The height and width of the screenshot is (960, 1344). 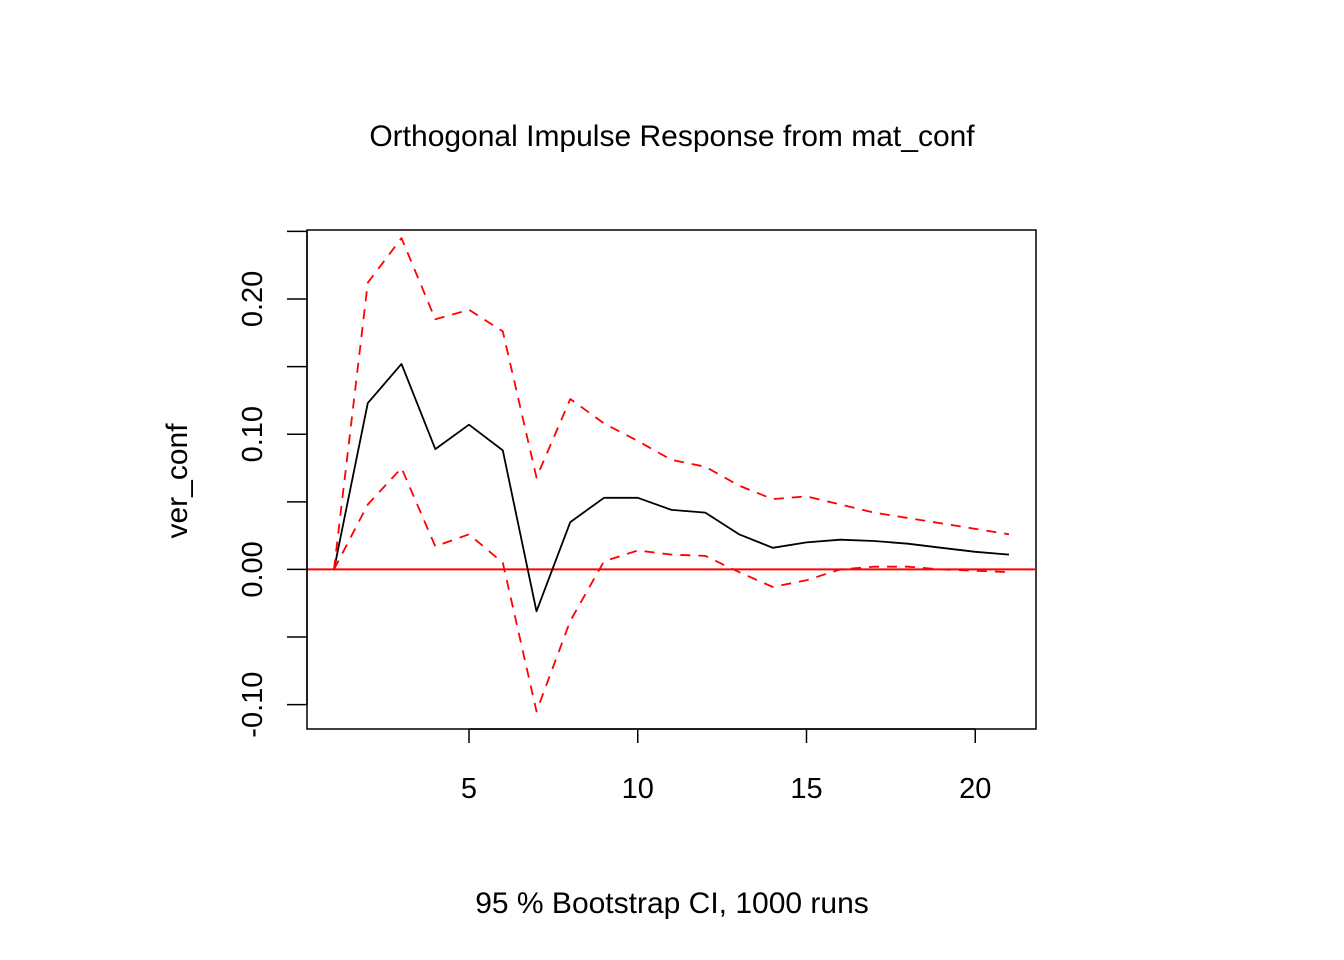 I want to click on x-tick-label: 10, so click(x=638, y=789).